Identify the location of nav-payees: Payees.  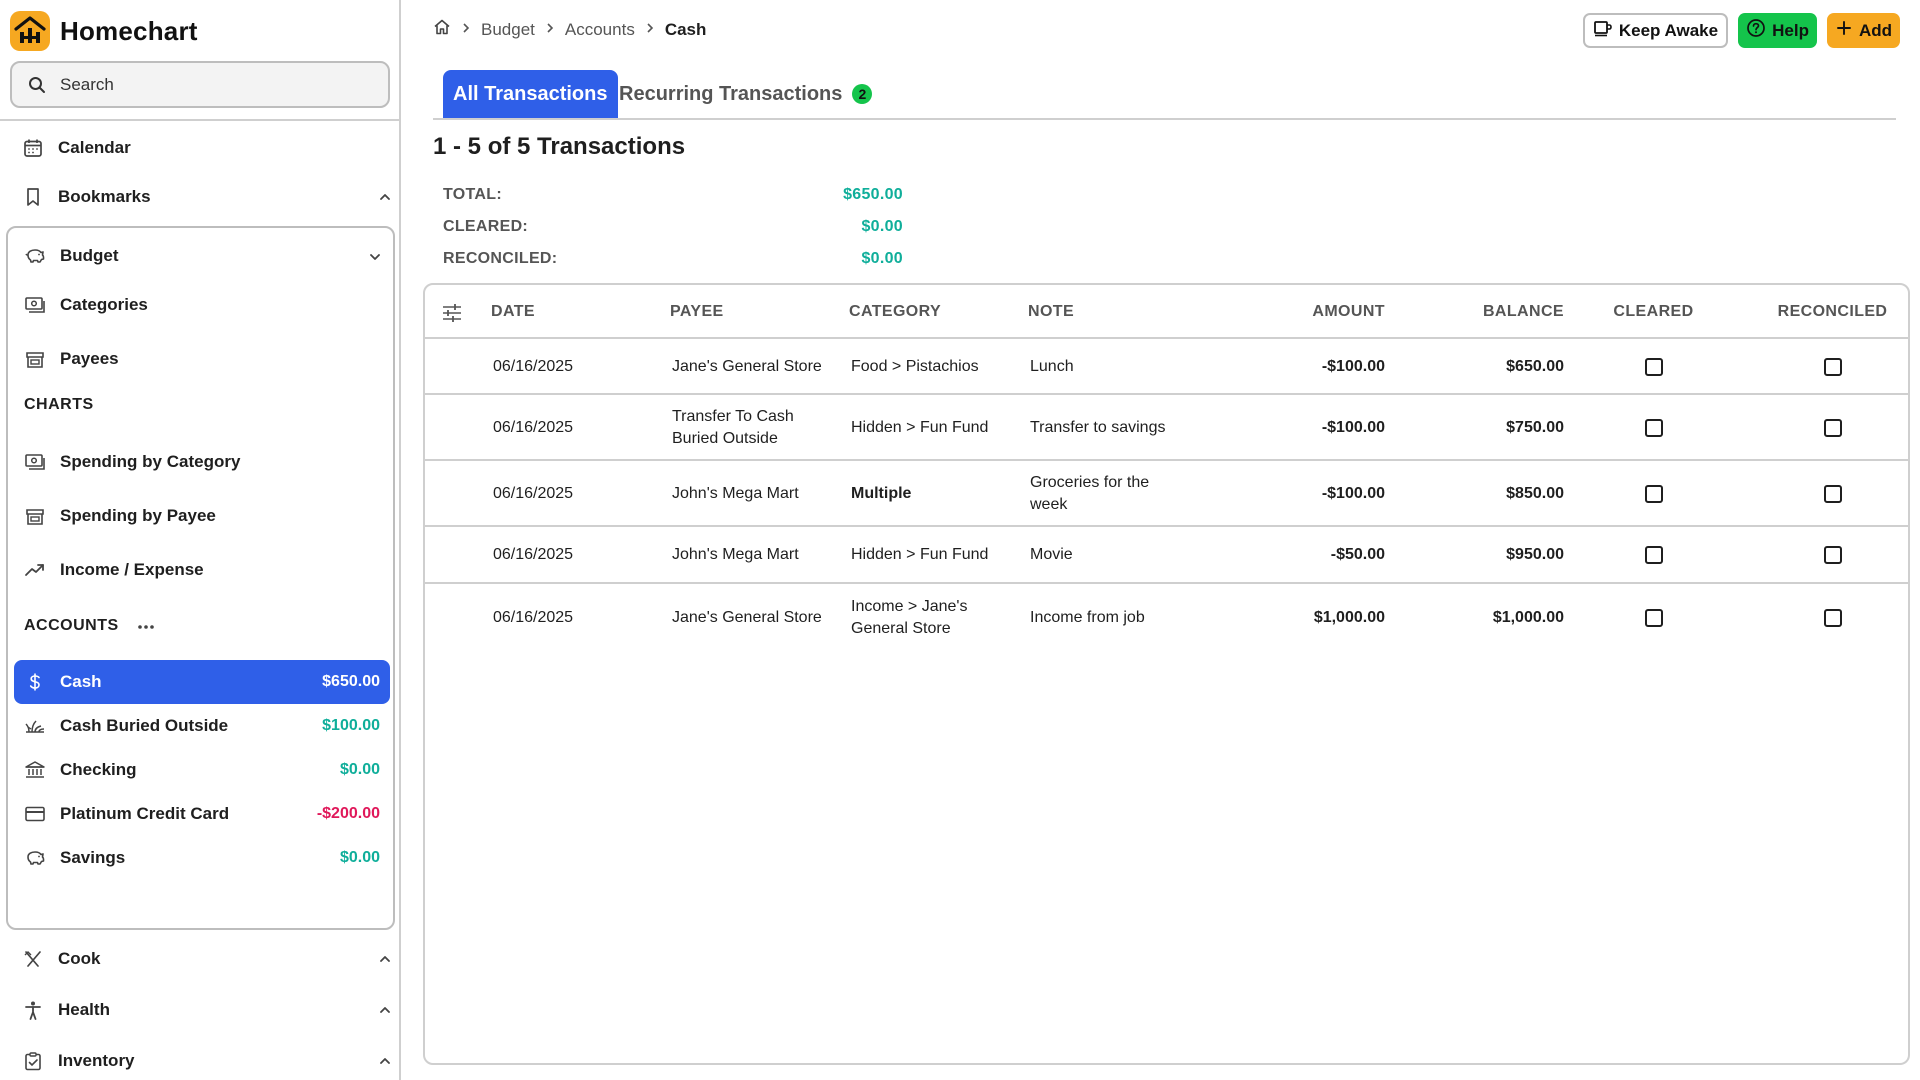
(206, 359).